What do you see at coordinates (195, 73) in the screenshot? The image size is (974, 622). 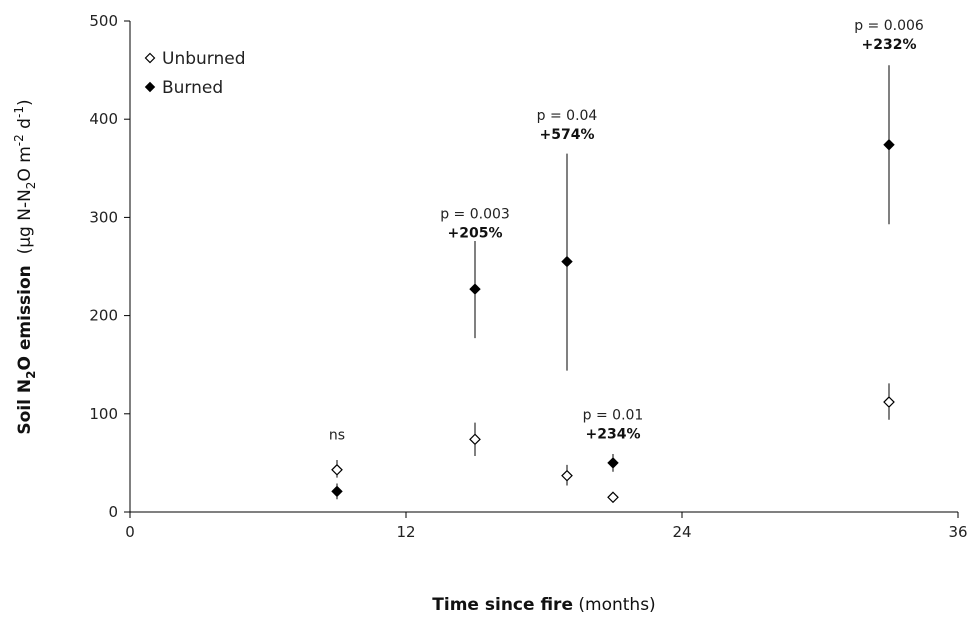 I see `legend: Unburned Burned` at bounding box center [195, 73].